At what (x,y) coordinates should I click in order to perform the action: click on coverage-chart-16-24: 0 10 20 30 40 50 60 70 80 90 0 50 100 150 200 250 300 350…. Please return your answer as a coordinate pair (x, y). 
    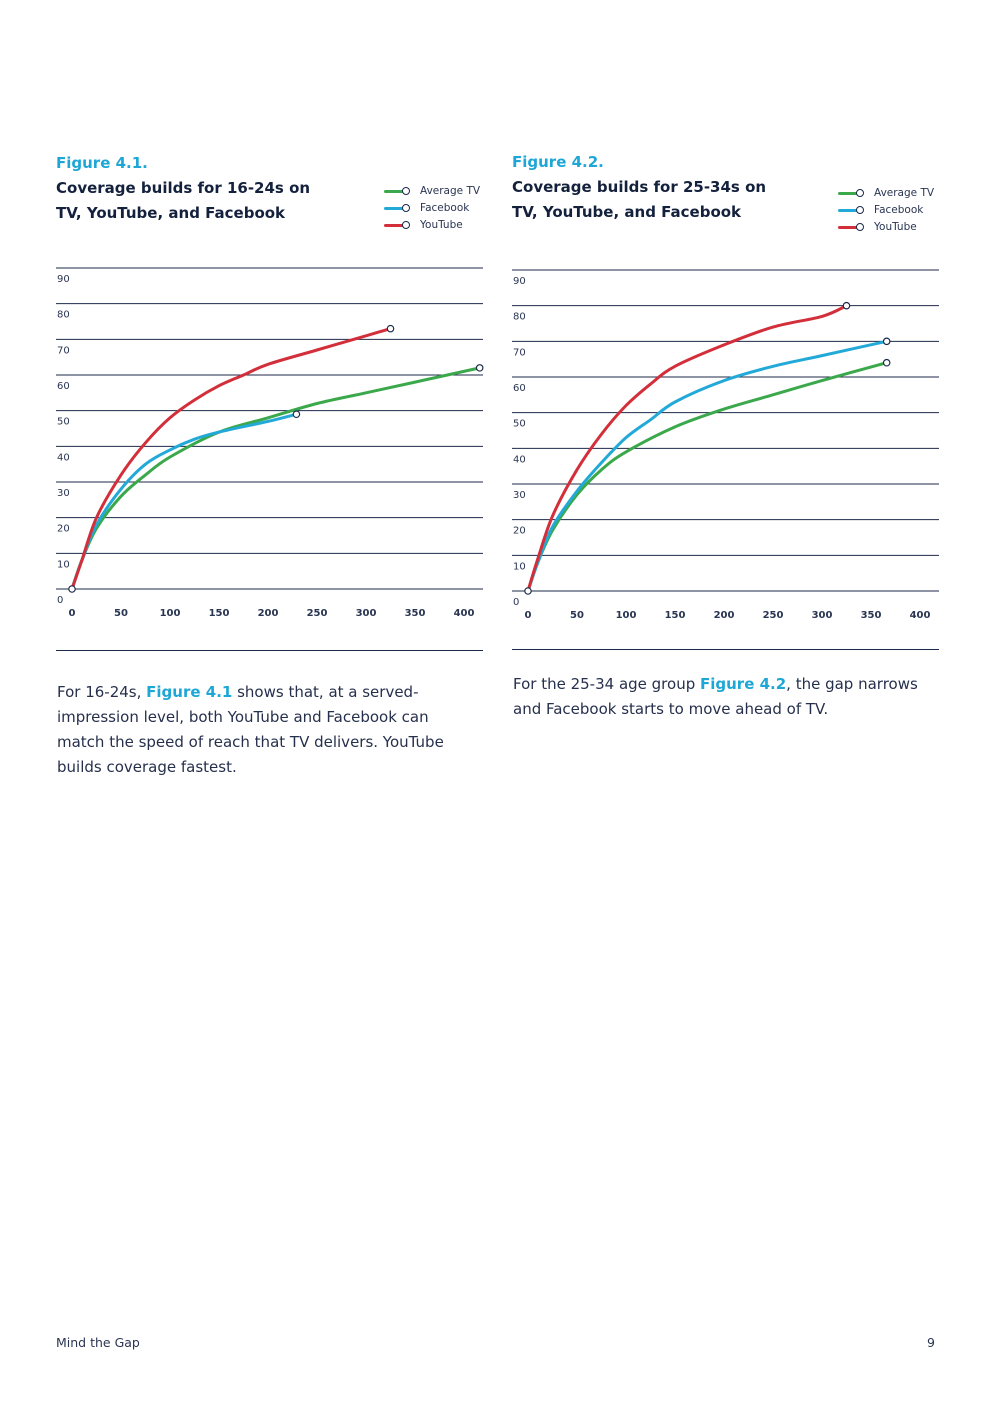
    Looking at the image, I should click on (270, 443).